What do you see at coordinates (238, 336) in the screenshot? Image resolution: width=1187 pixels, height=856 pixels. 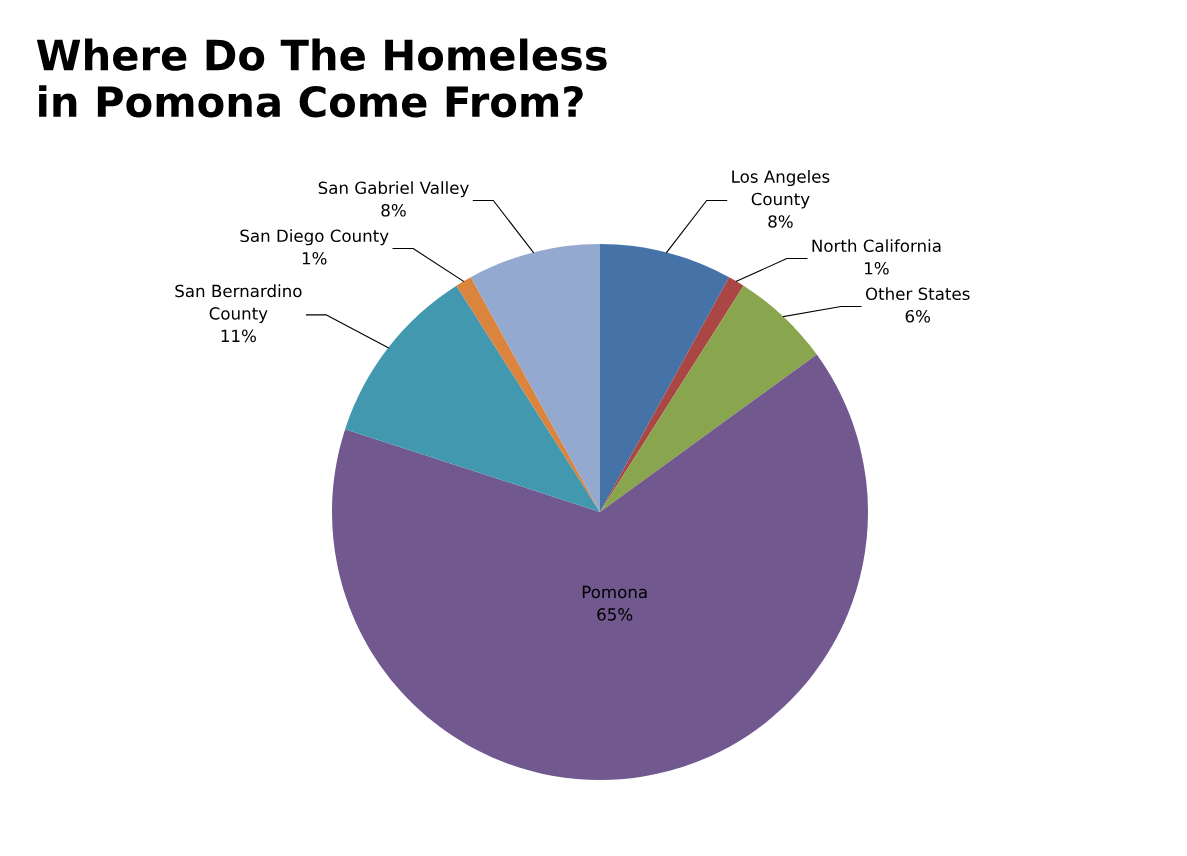 I see `data-label: 11%` at bounding box center [238, 336].